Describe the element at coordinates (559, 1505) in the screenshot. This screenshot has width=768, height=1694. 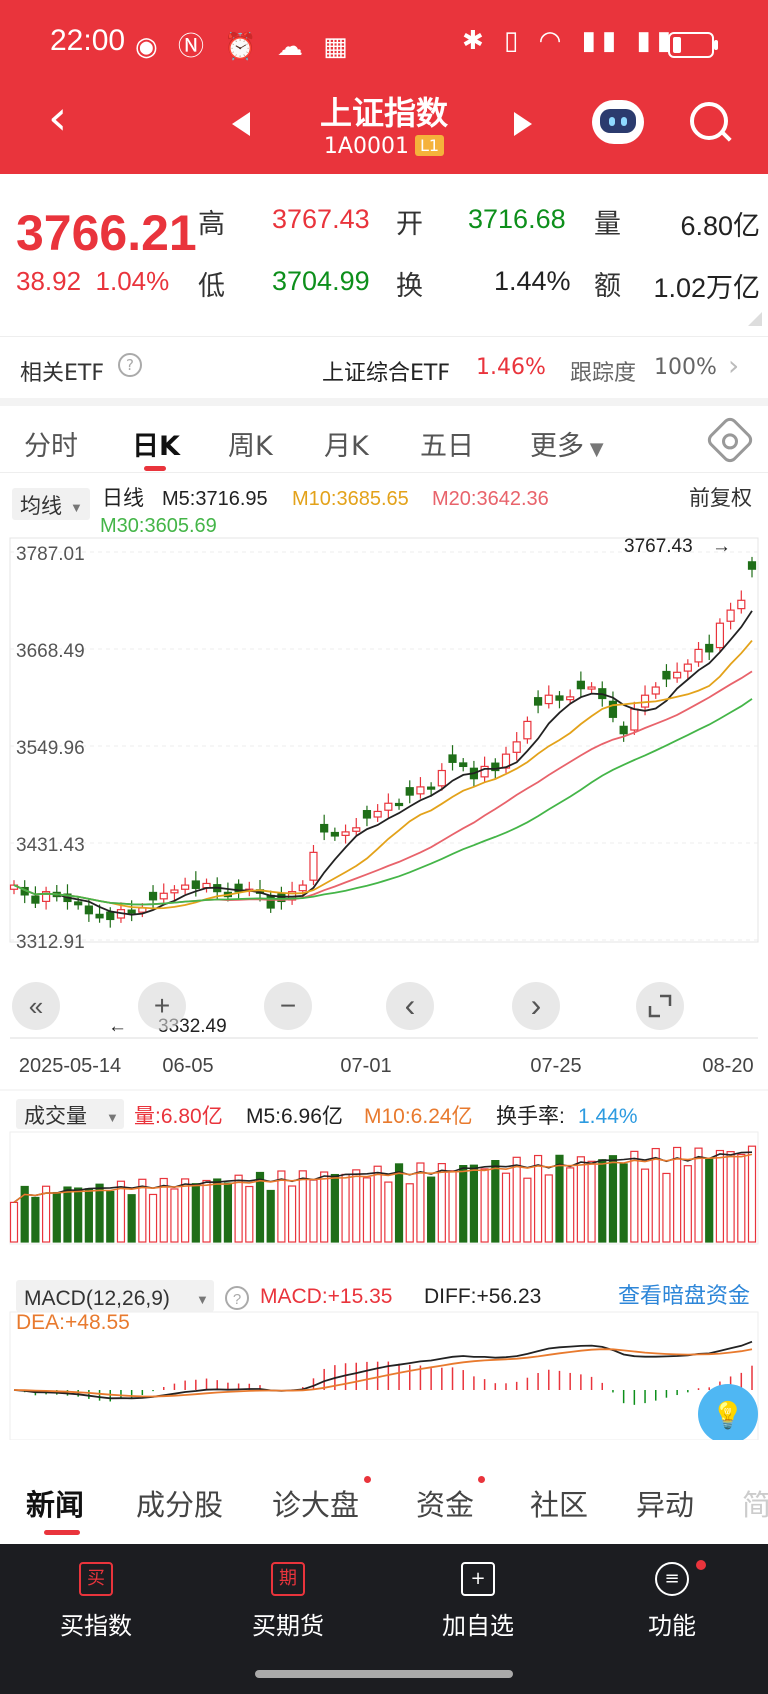
I see `tab-community: 社区` at that location.